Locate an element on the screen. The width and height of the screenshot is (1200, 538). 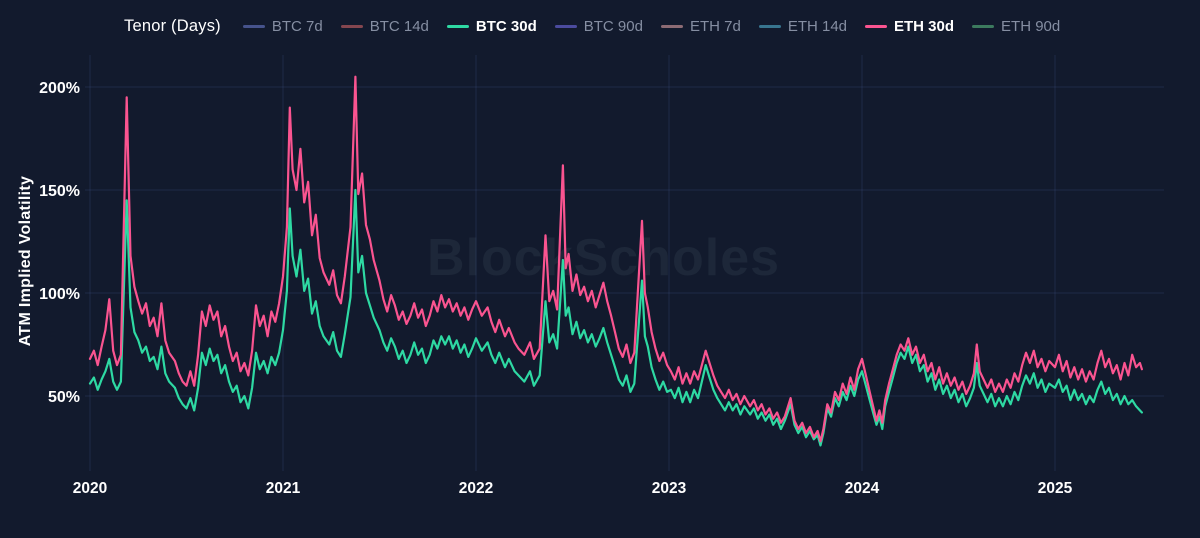
legend-title: Tenor (Days) is located at coordinates (172, 25).